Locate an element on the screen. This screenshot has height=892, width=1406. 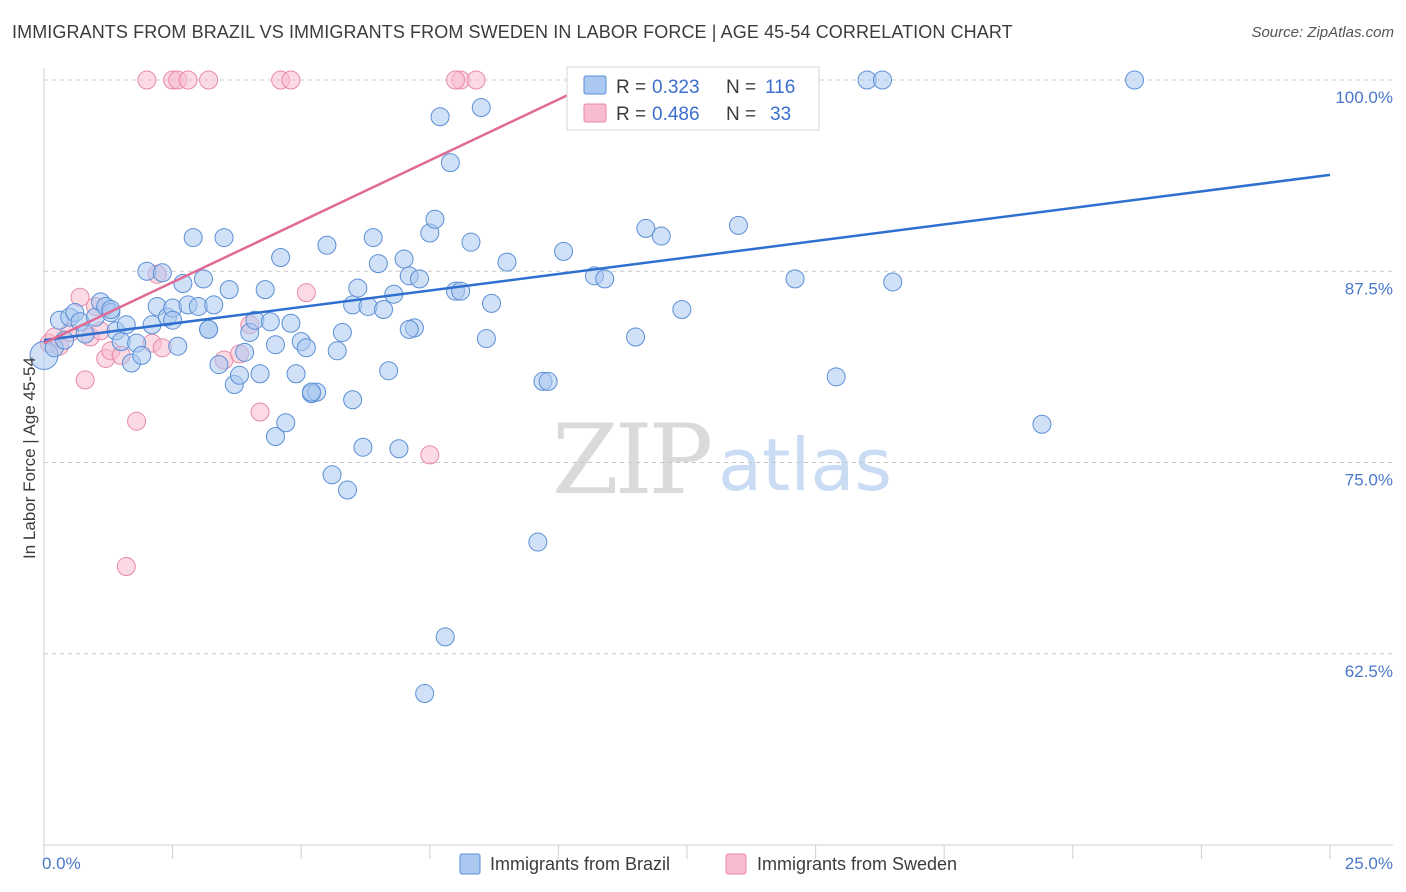
watermark: ZIP atlas is located at coordinates (722, 460).